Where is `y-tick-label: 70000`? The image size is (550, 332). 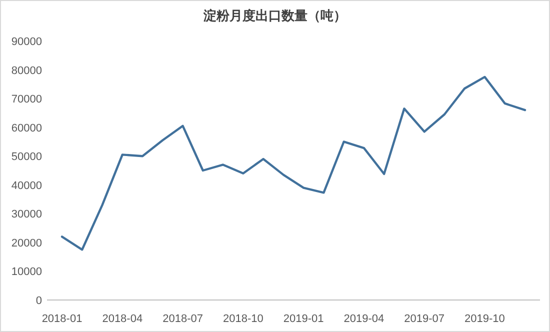
y-tick-label: 70000 is located at coordinates (26, 100).